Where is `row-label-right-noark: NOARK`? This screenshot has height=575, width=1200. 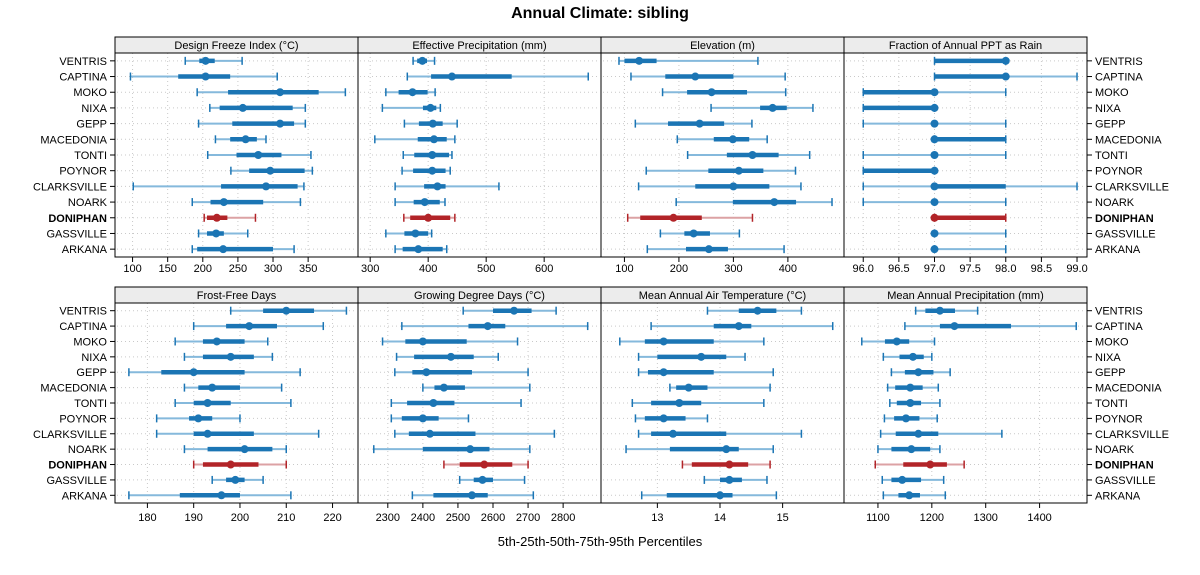 row-label-right-noark: NOARK is located at coordinates (1115, 450).